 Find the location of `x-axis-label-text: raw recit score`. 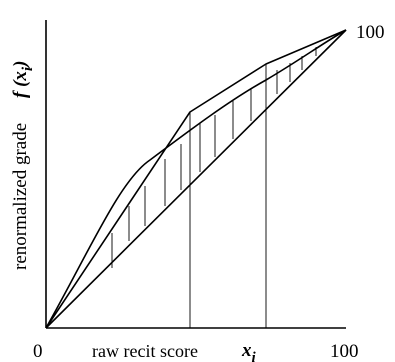

x-axis-label-text: raw recit score is located at coordinates (145, 351).